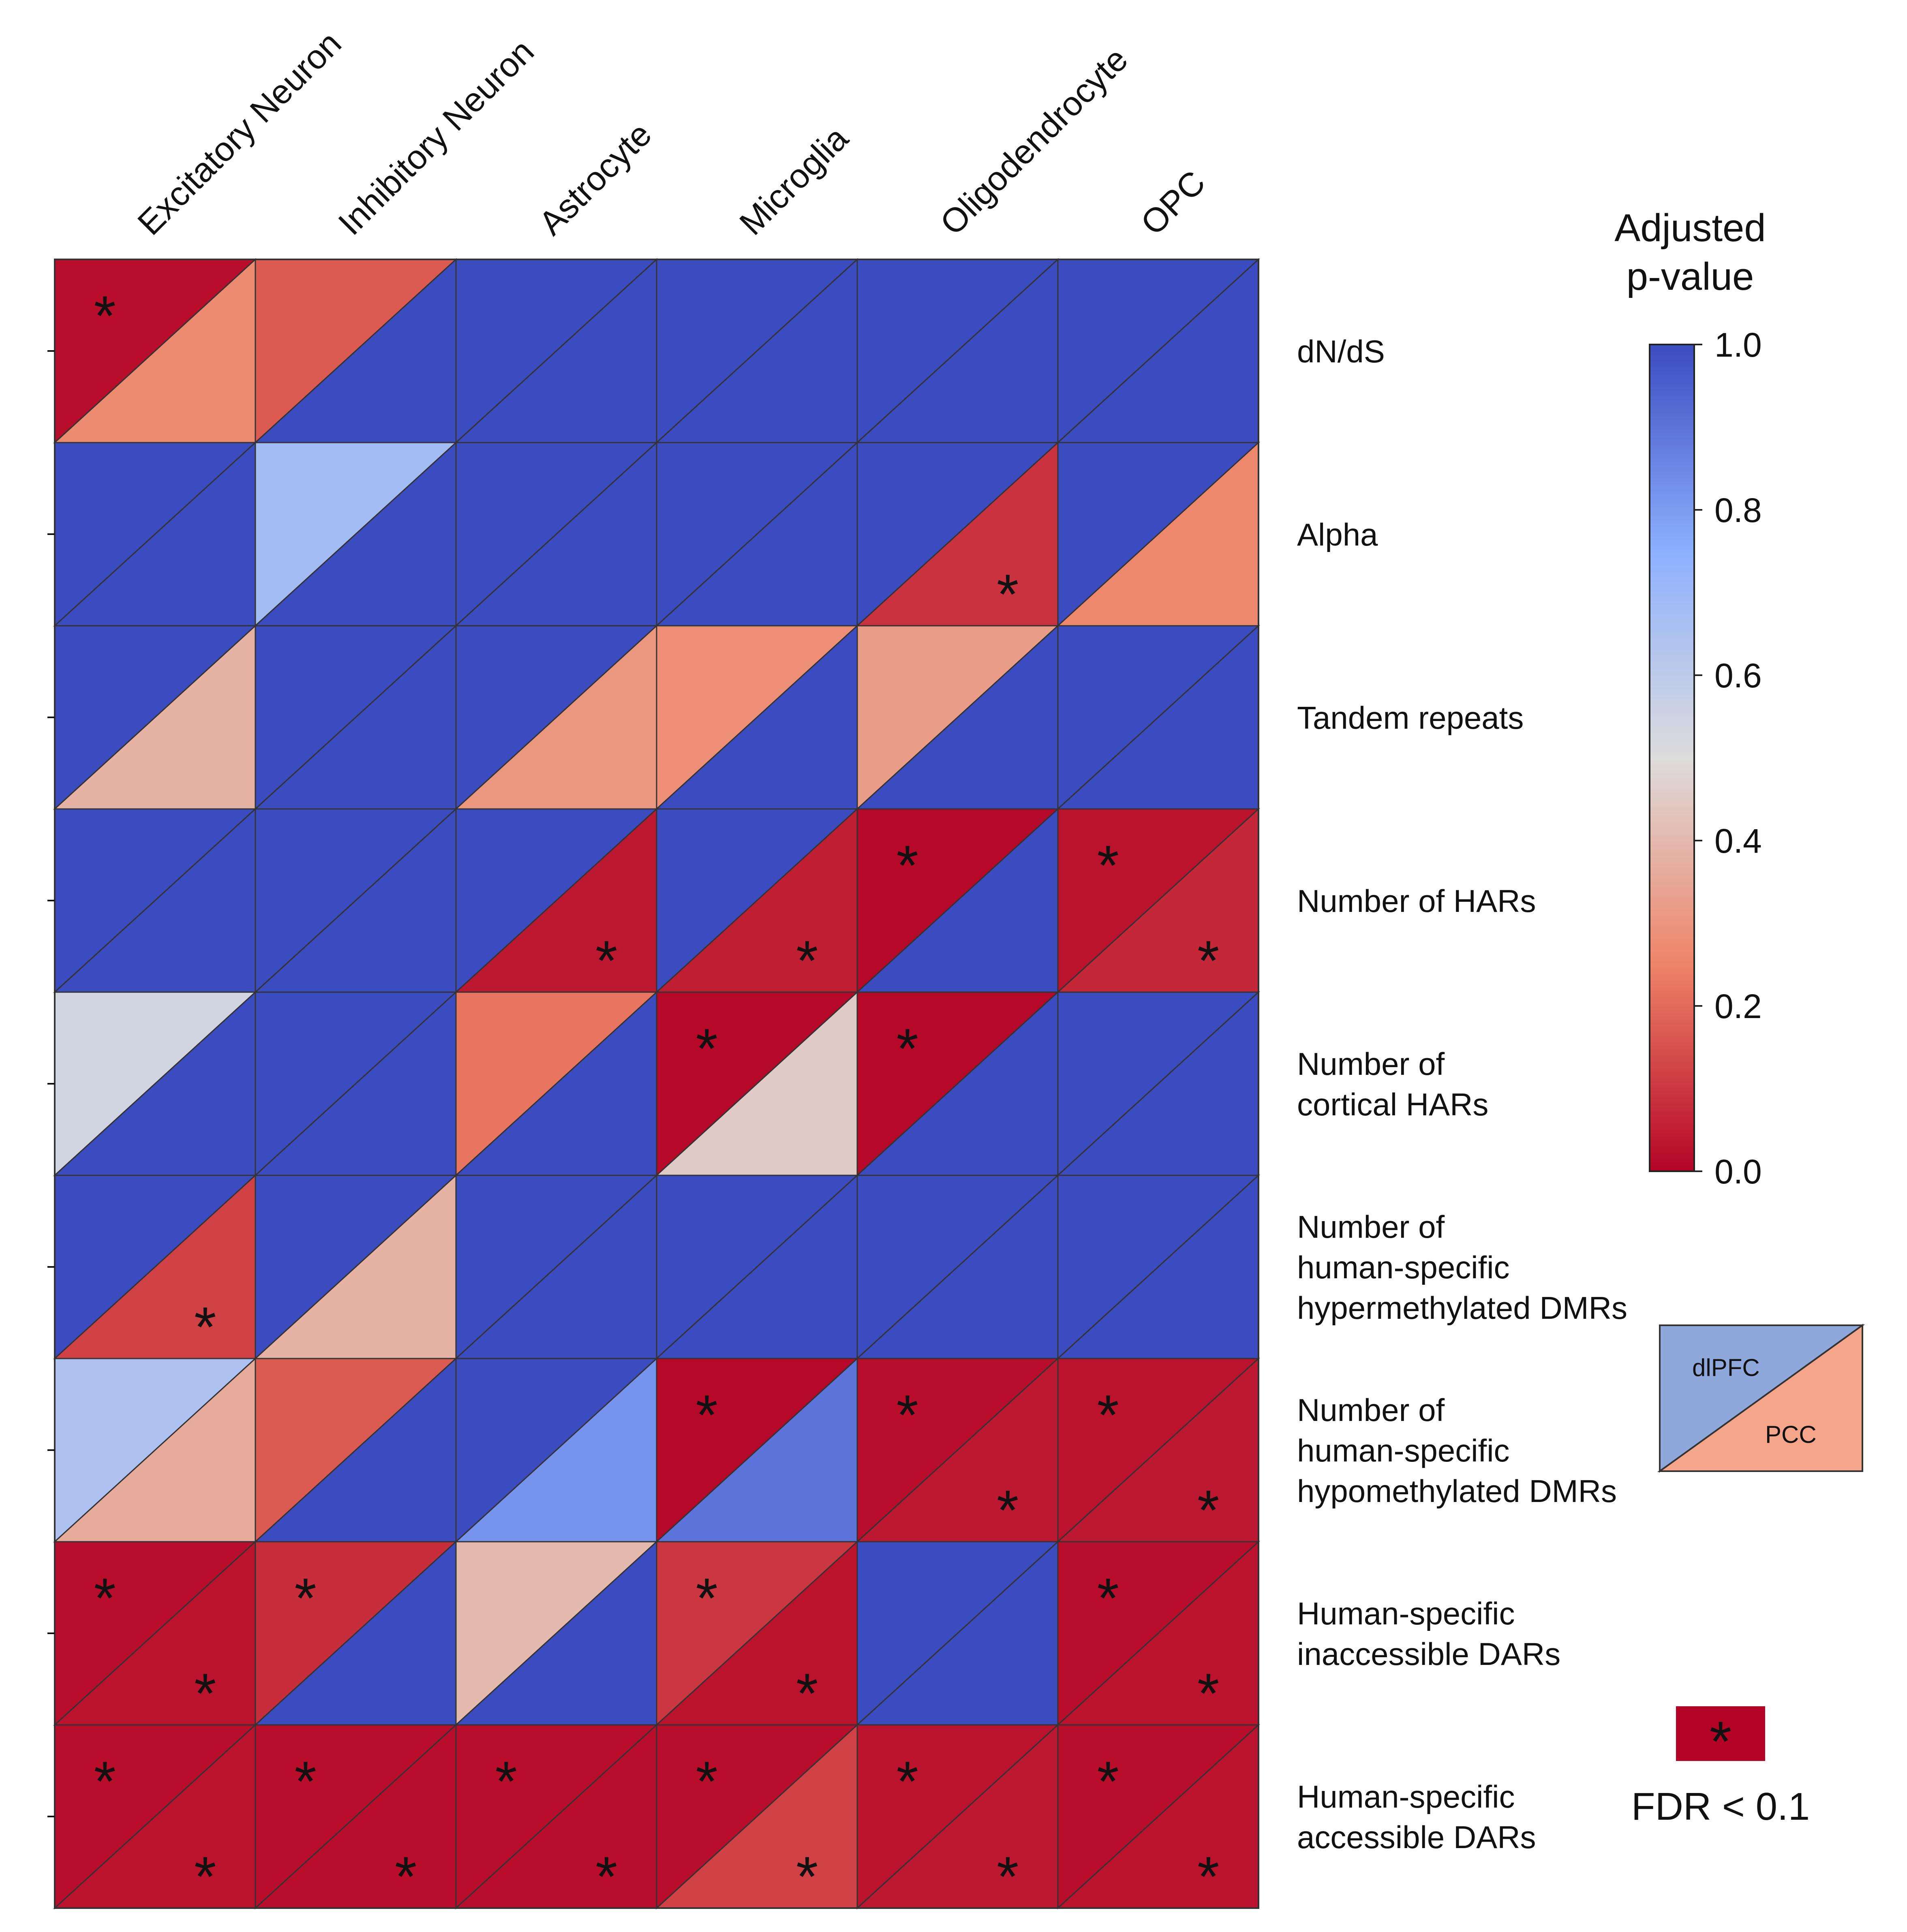 This screenshot has height=1932, width=1907. Describe the element at coordinates (1738, 510) in the screenshot. I see `colorbar-tick-label: 0.8` at that location.